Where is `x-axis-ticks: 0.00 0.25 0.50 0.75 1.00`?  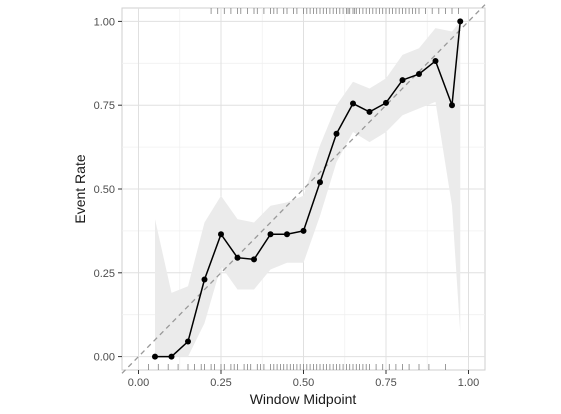
x-axis-ticks: 0.00 0.25 0.50 0.75 1.00 is located at coordinates (303, 379).